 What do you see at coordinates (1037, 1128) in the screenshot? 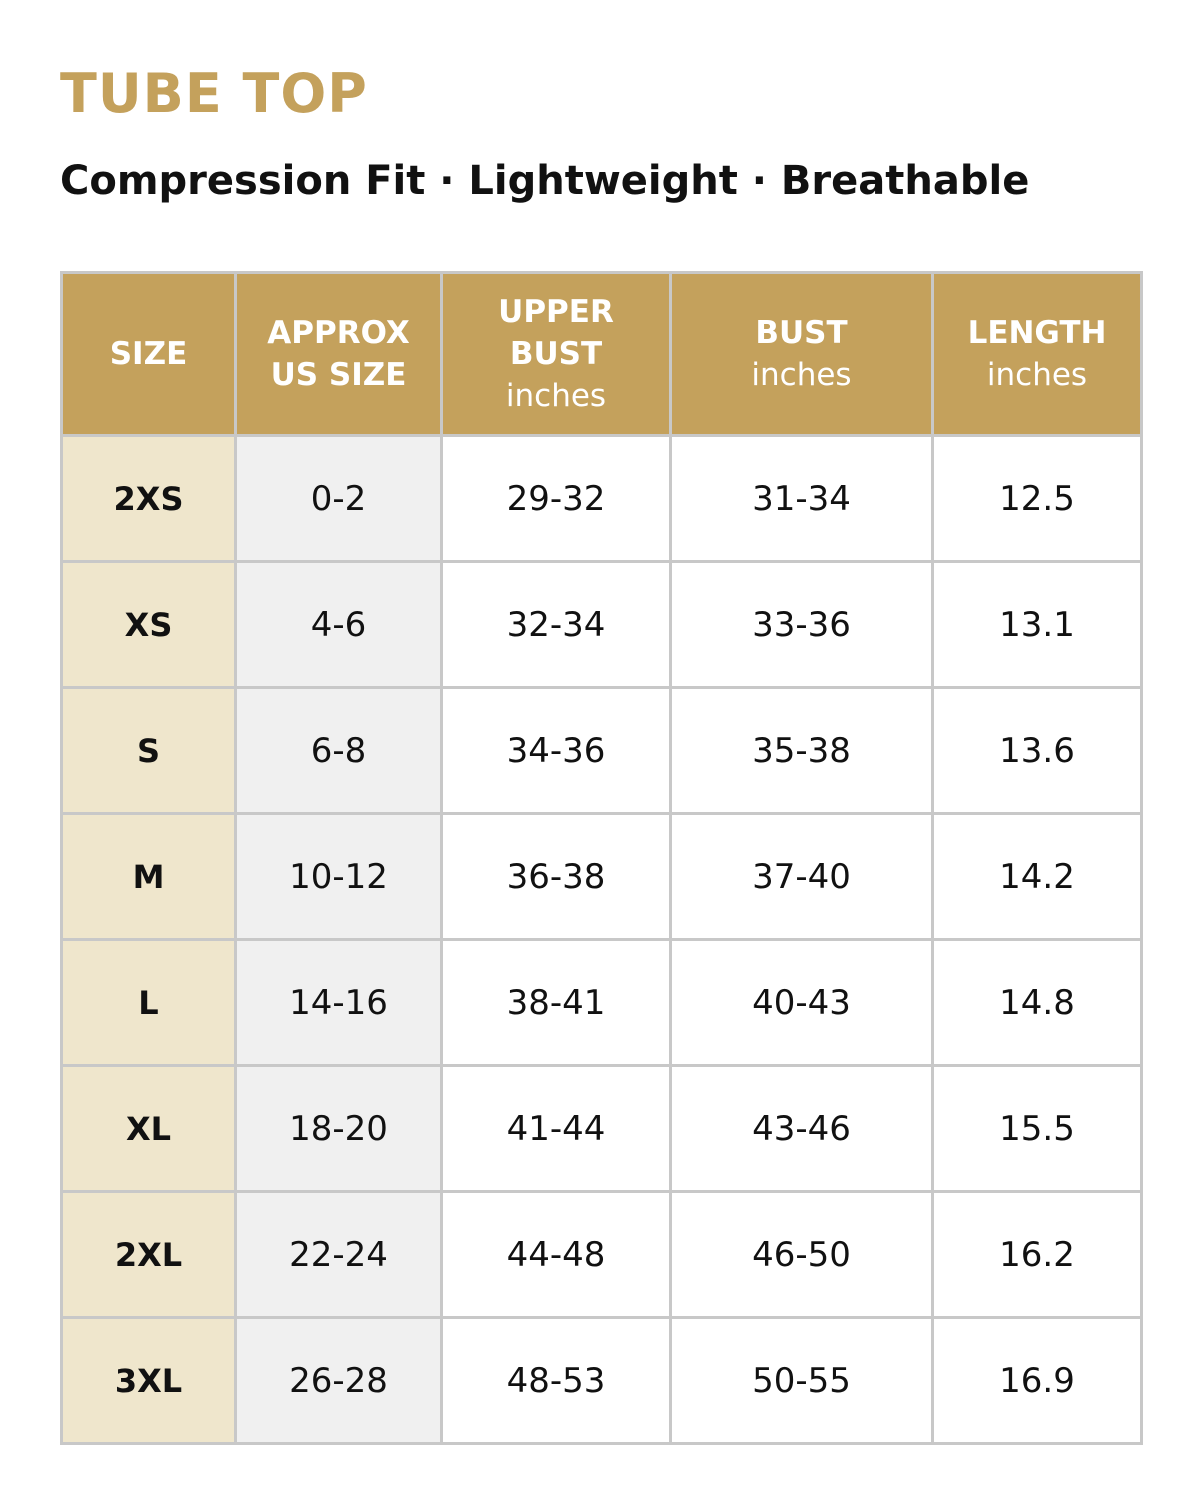
I see `table-cell: 15.5` at bounding box center [1037, 1128].